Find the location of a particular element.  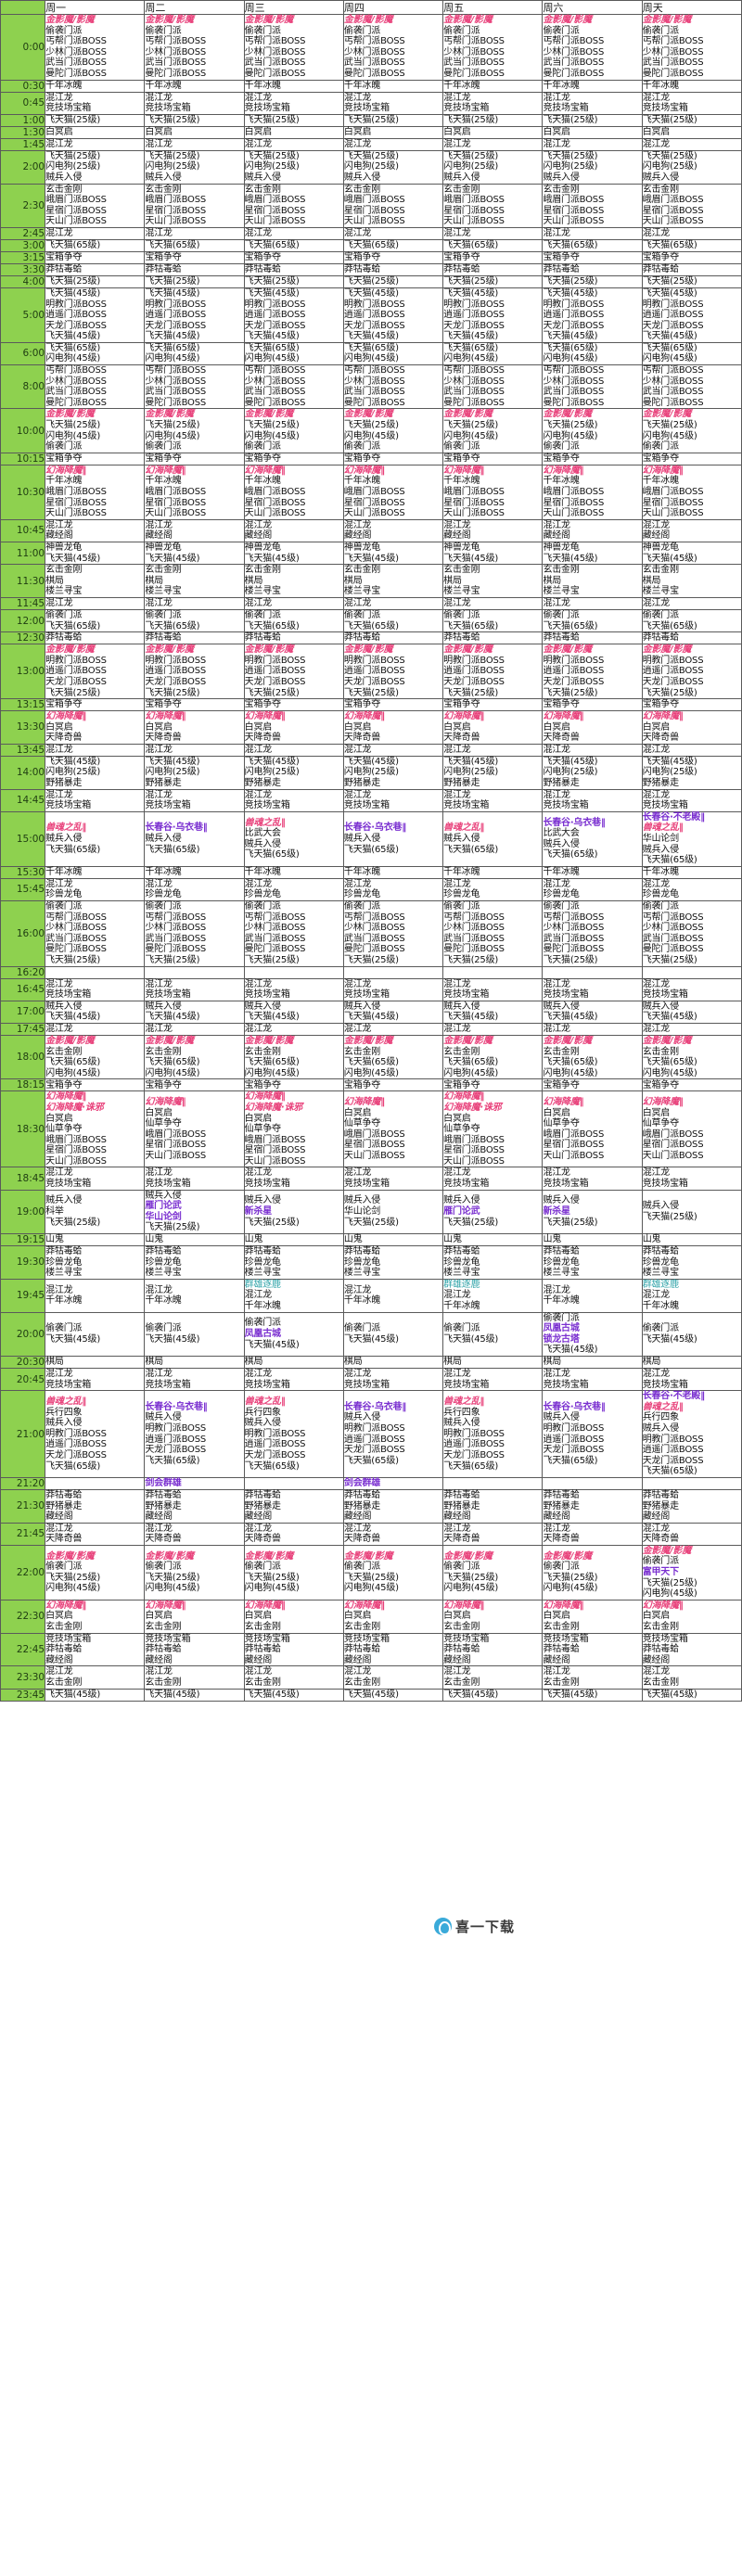

activity-cell is located at coordinates (194, 972).